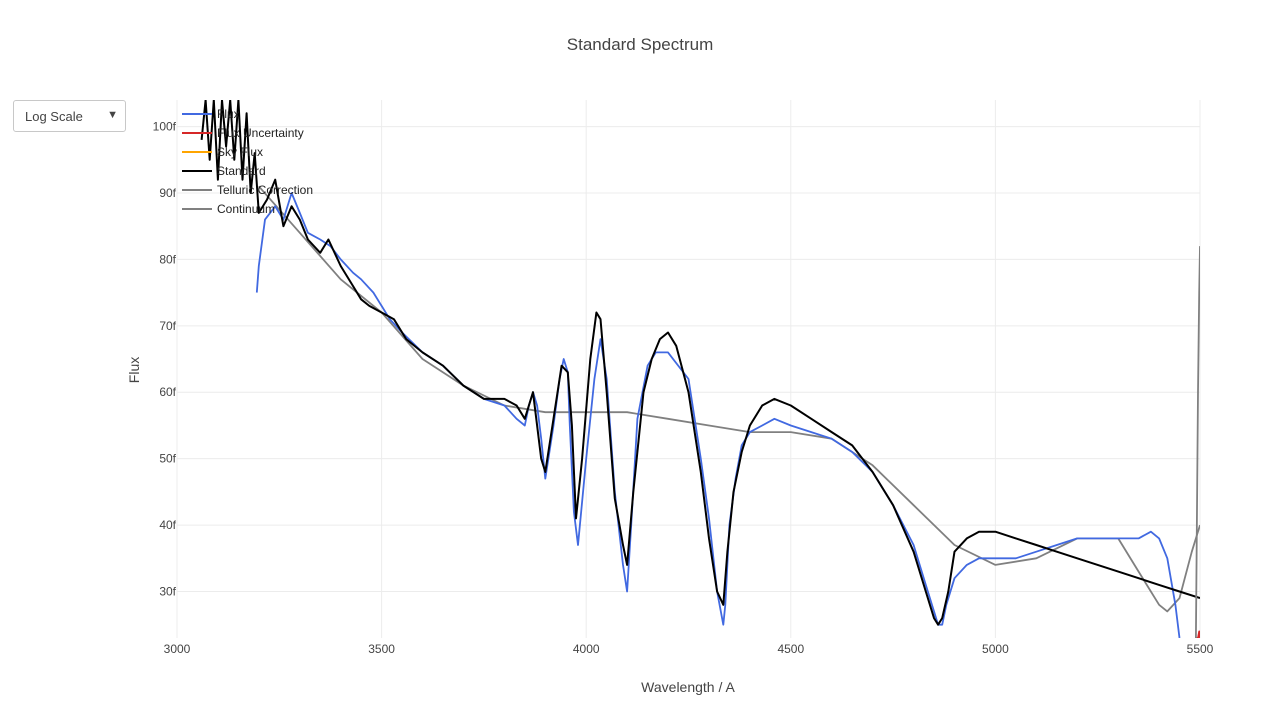  I want to click on legend-item-label: Flux, so click(228, 114).